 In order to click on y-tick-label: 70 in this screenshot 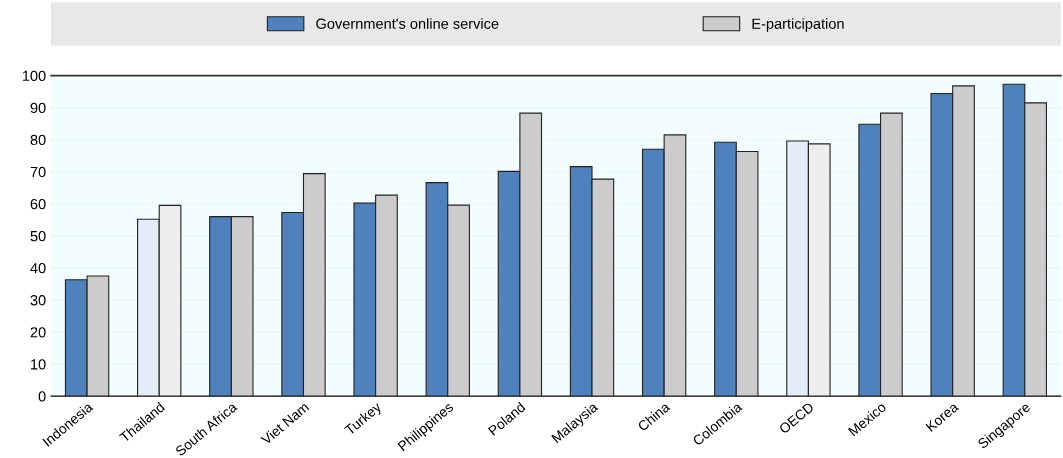, I will do `click(38, 172)`.